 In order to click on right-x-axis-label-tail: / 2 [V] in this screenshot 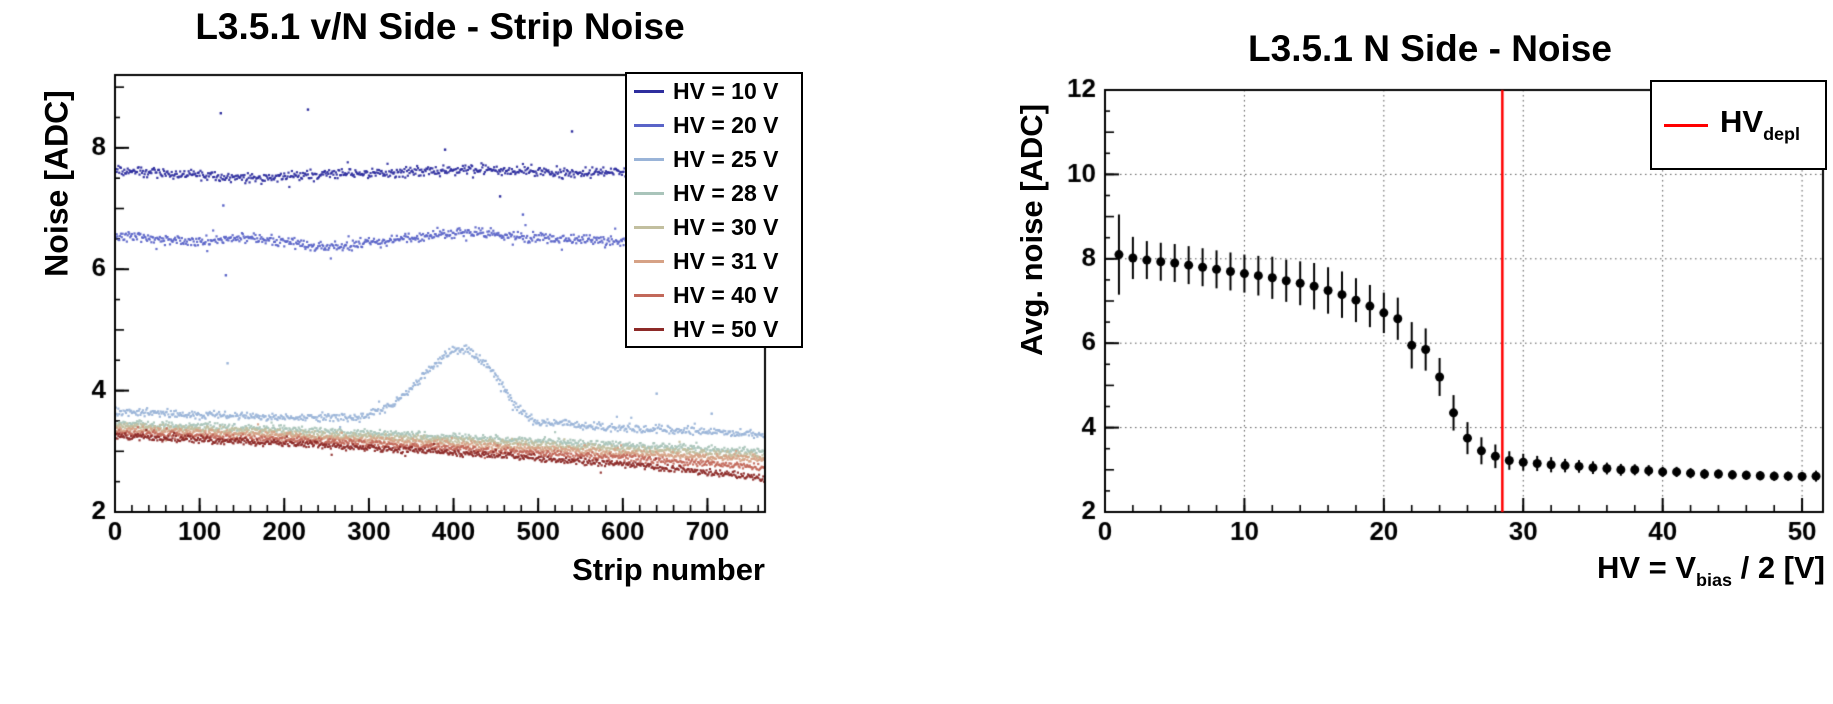, I will do `click(1778, 567)`.